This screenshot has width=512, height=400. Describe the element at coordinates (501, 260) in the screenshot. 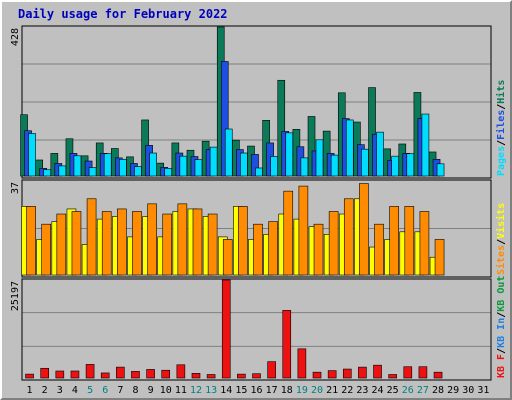

I see `legend-sites: Sites` at that location.